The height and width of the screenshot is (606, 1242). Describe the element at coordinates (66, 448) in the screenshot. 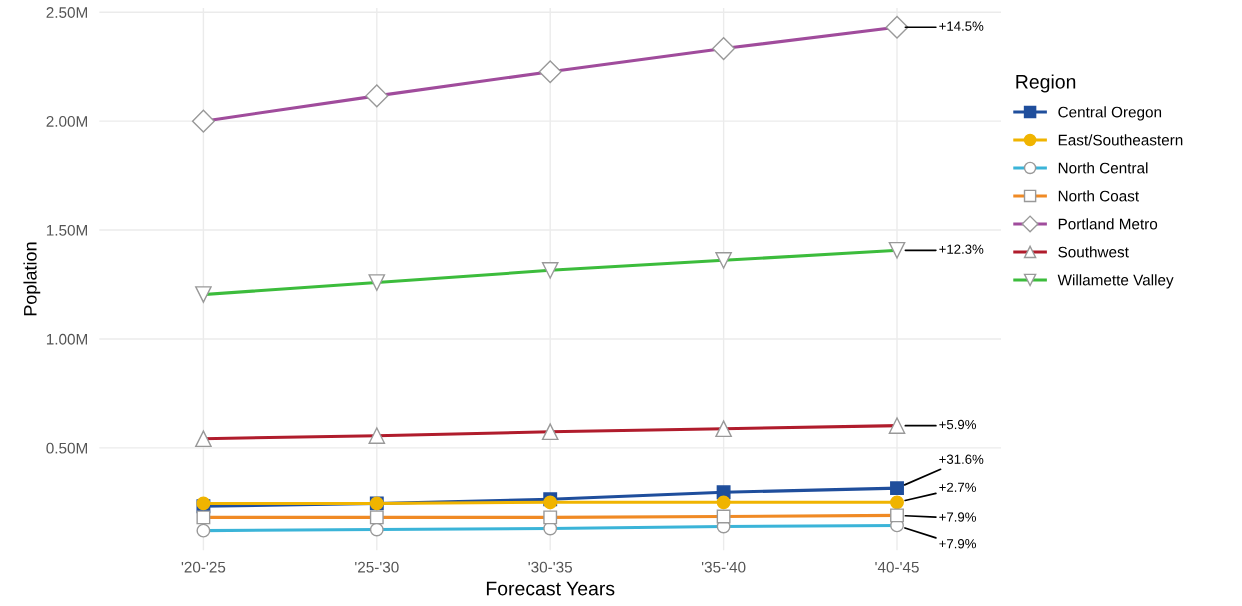

I see `y-tick-label: 0.50M` at that location.